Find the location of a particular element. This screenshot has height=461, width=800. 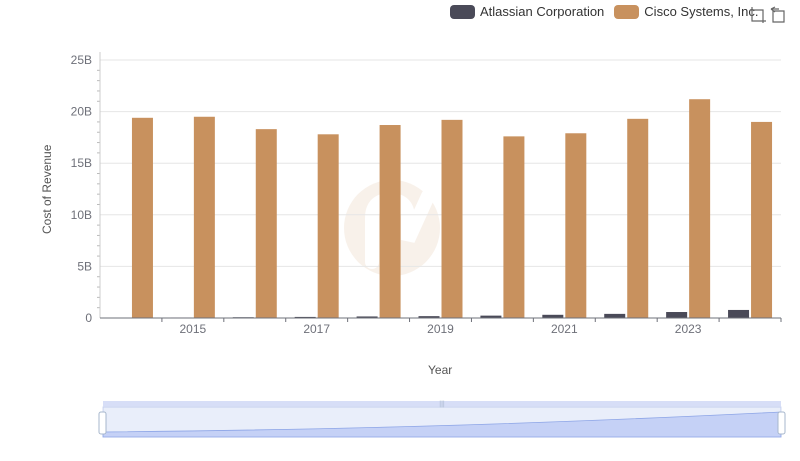

x-tick-label: 2017 is located at coordinates (316, 329).